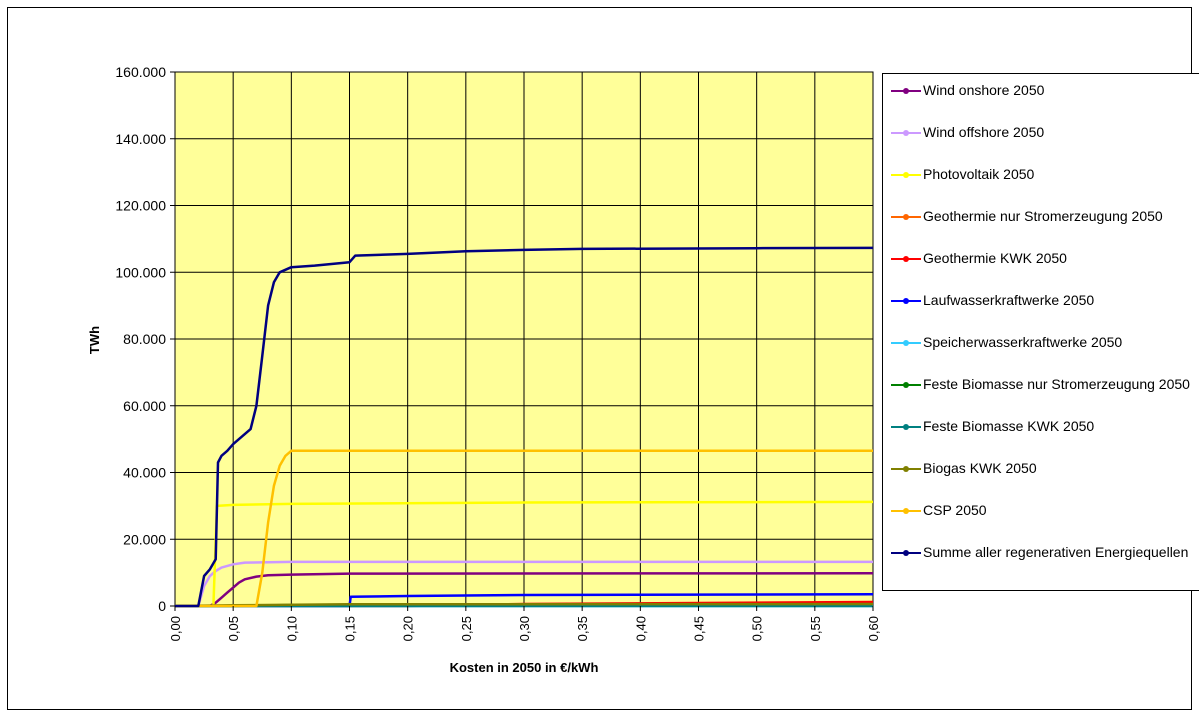 The width and height of the screenshot is (1199, 715). What do you see at coordinates (291, 628) in the screenshot?
I see `x-tick-label: 0,10` at bounding box center [291, 628].